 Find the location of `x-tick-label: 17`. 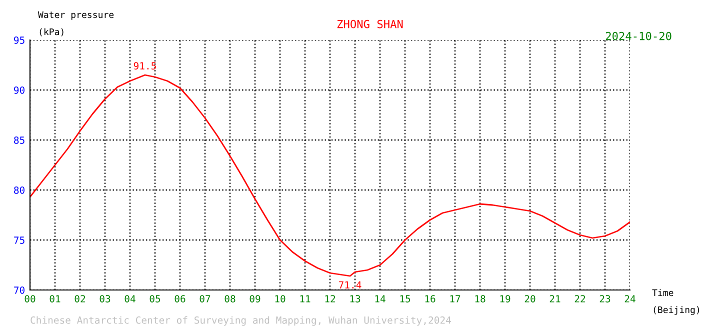

x-tick-label: 17 is located at coordinates (455, 298).